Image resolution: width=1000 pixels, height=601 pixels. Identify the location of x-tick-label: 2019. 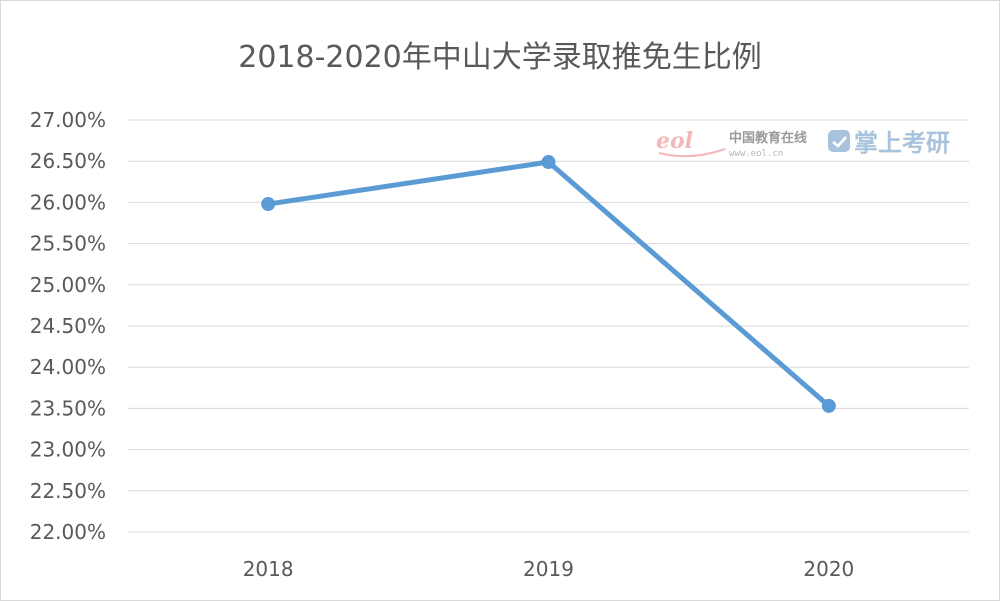
(548, 569).